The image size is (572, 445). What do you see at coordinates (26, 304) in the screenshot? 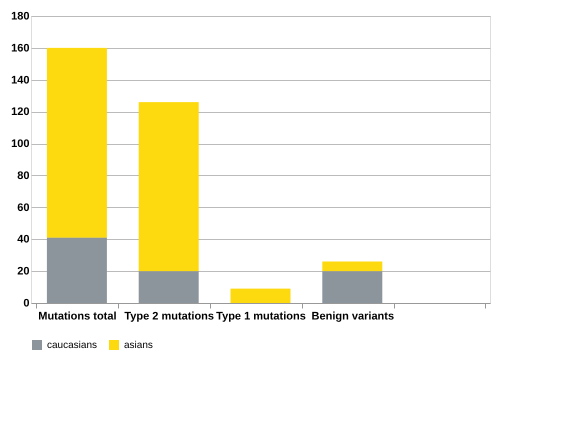
I see `y-tick-label: 0` at bounding box center [26, 304].